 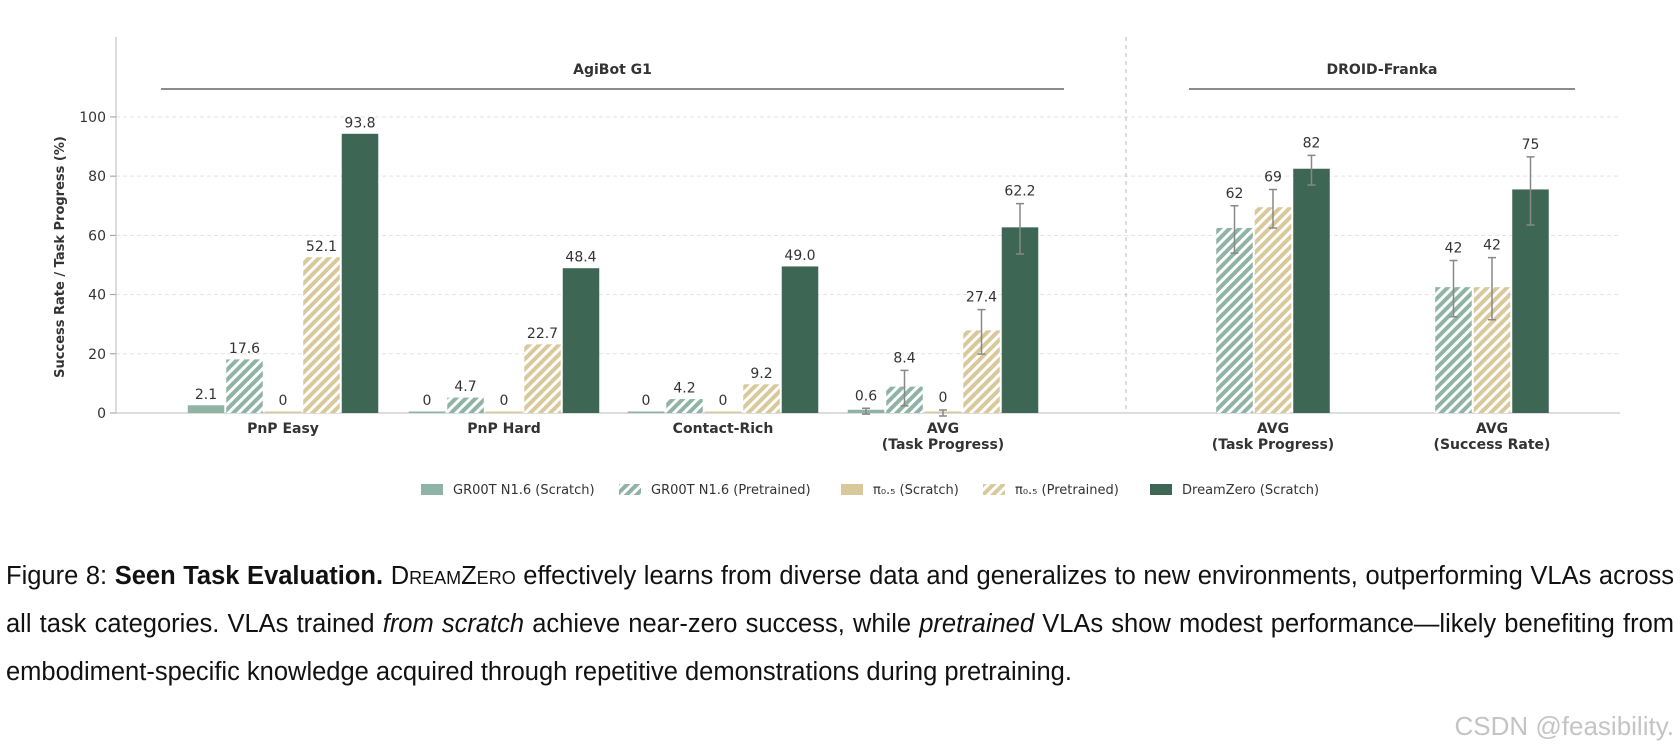 I want to click on value-label: 17.6, so click(x=244, y=349).